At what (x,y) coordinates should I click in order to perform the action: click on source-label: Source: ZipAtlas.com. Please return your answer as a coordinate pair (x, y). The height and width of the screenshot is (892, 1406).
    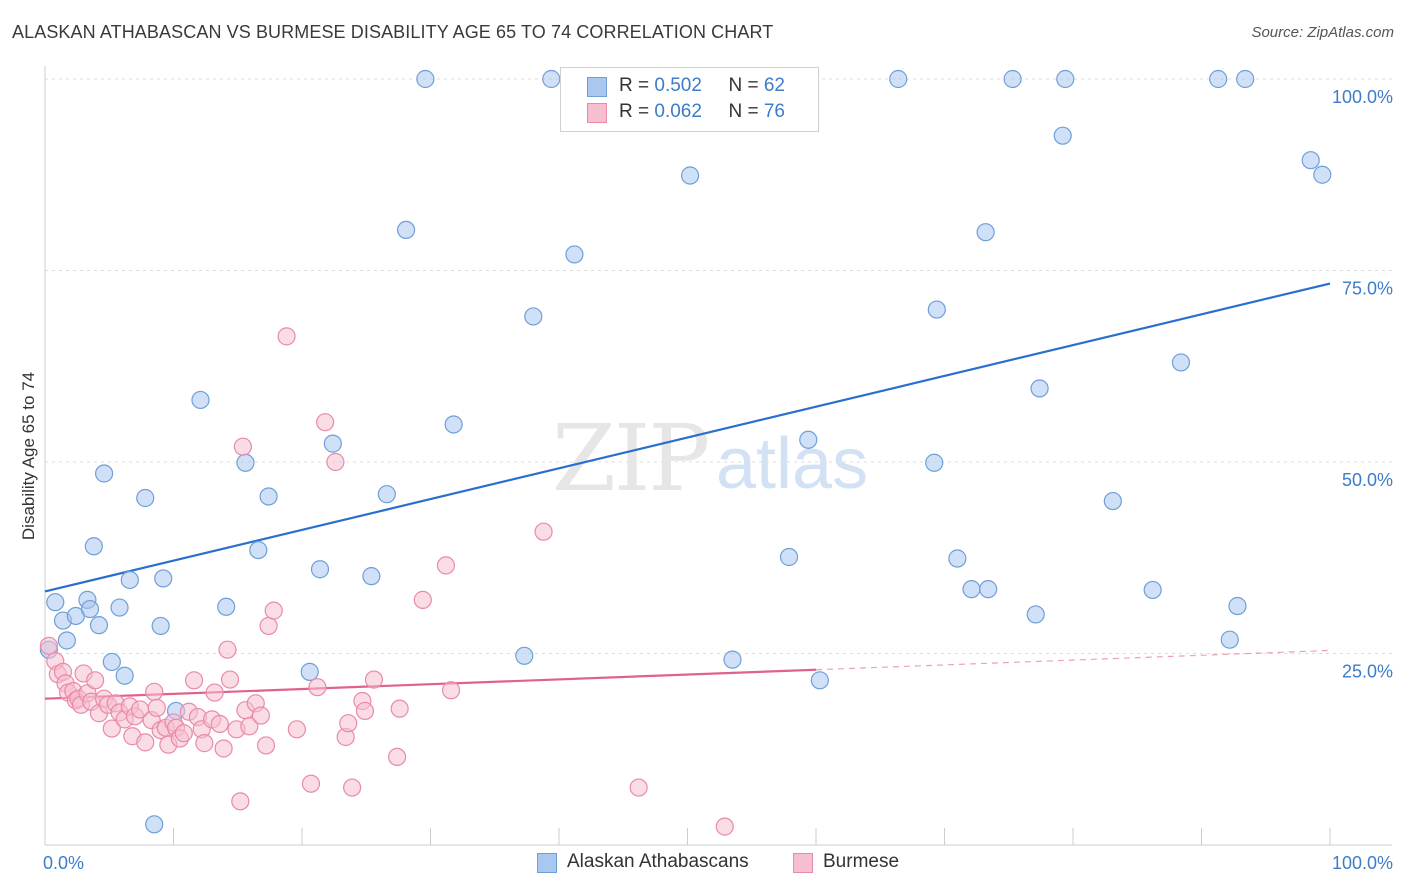
    Looking at the image, I should click on (1322, 32).